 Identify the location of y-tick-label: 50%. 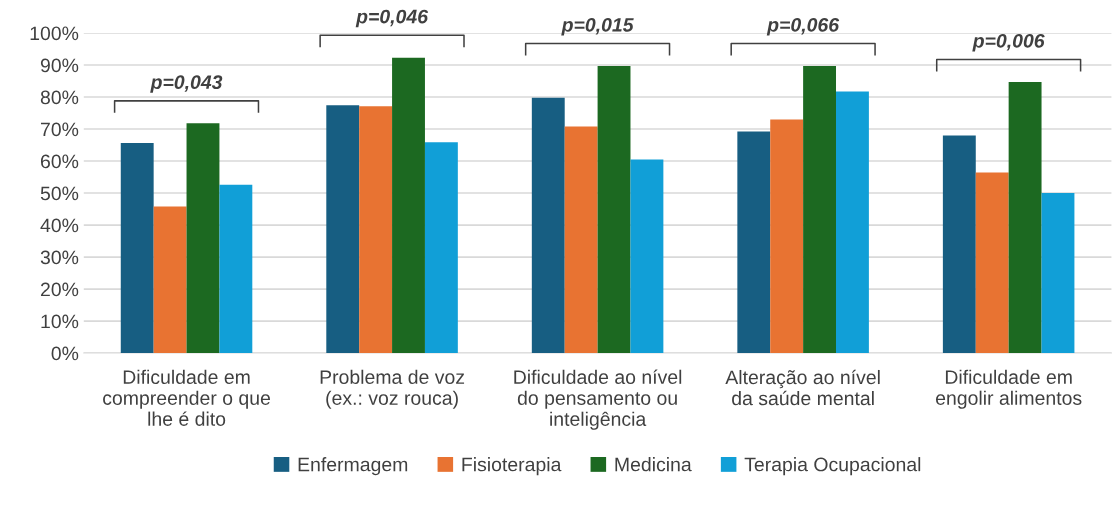
(59, 193).